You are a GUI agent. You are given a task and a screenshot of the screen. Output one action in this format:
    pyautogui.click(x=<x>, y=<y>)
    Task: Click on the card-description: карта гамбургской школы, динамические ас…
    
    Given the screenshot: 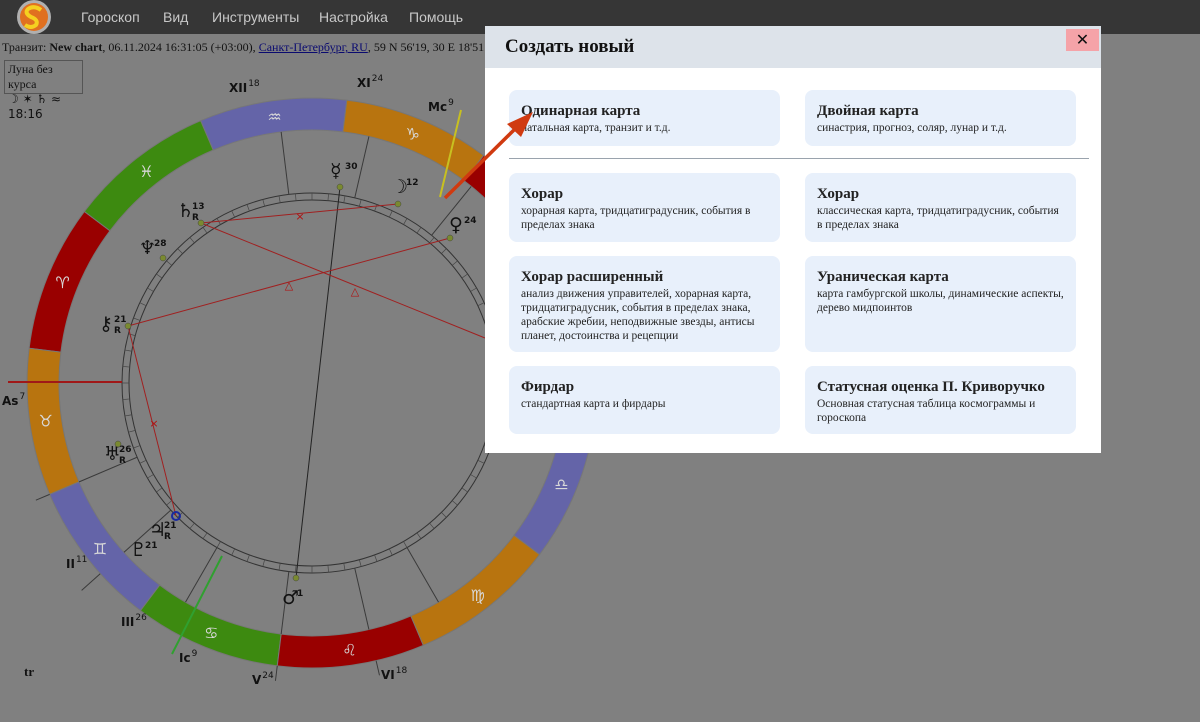 What is the action you would take?
    pyautogui.click(x=940, y=301)
    